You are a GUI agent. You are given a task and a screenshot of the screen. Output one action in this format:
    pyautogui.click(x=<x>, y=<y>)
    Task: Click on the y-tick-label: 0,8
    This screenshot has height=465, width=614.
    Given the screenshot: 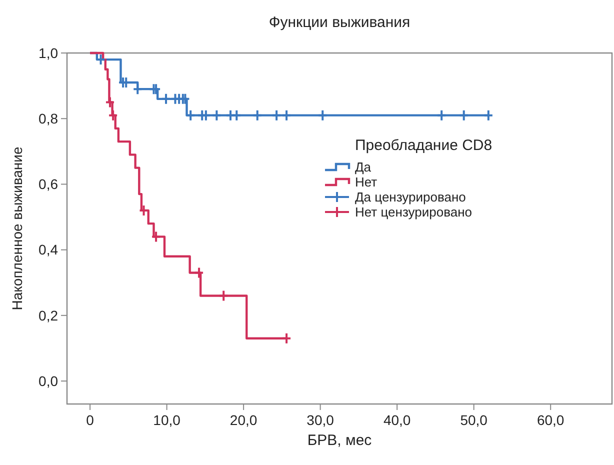 What is the action you would take?
    pyautogui.click(x=48, y=118)
    